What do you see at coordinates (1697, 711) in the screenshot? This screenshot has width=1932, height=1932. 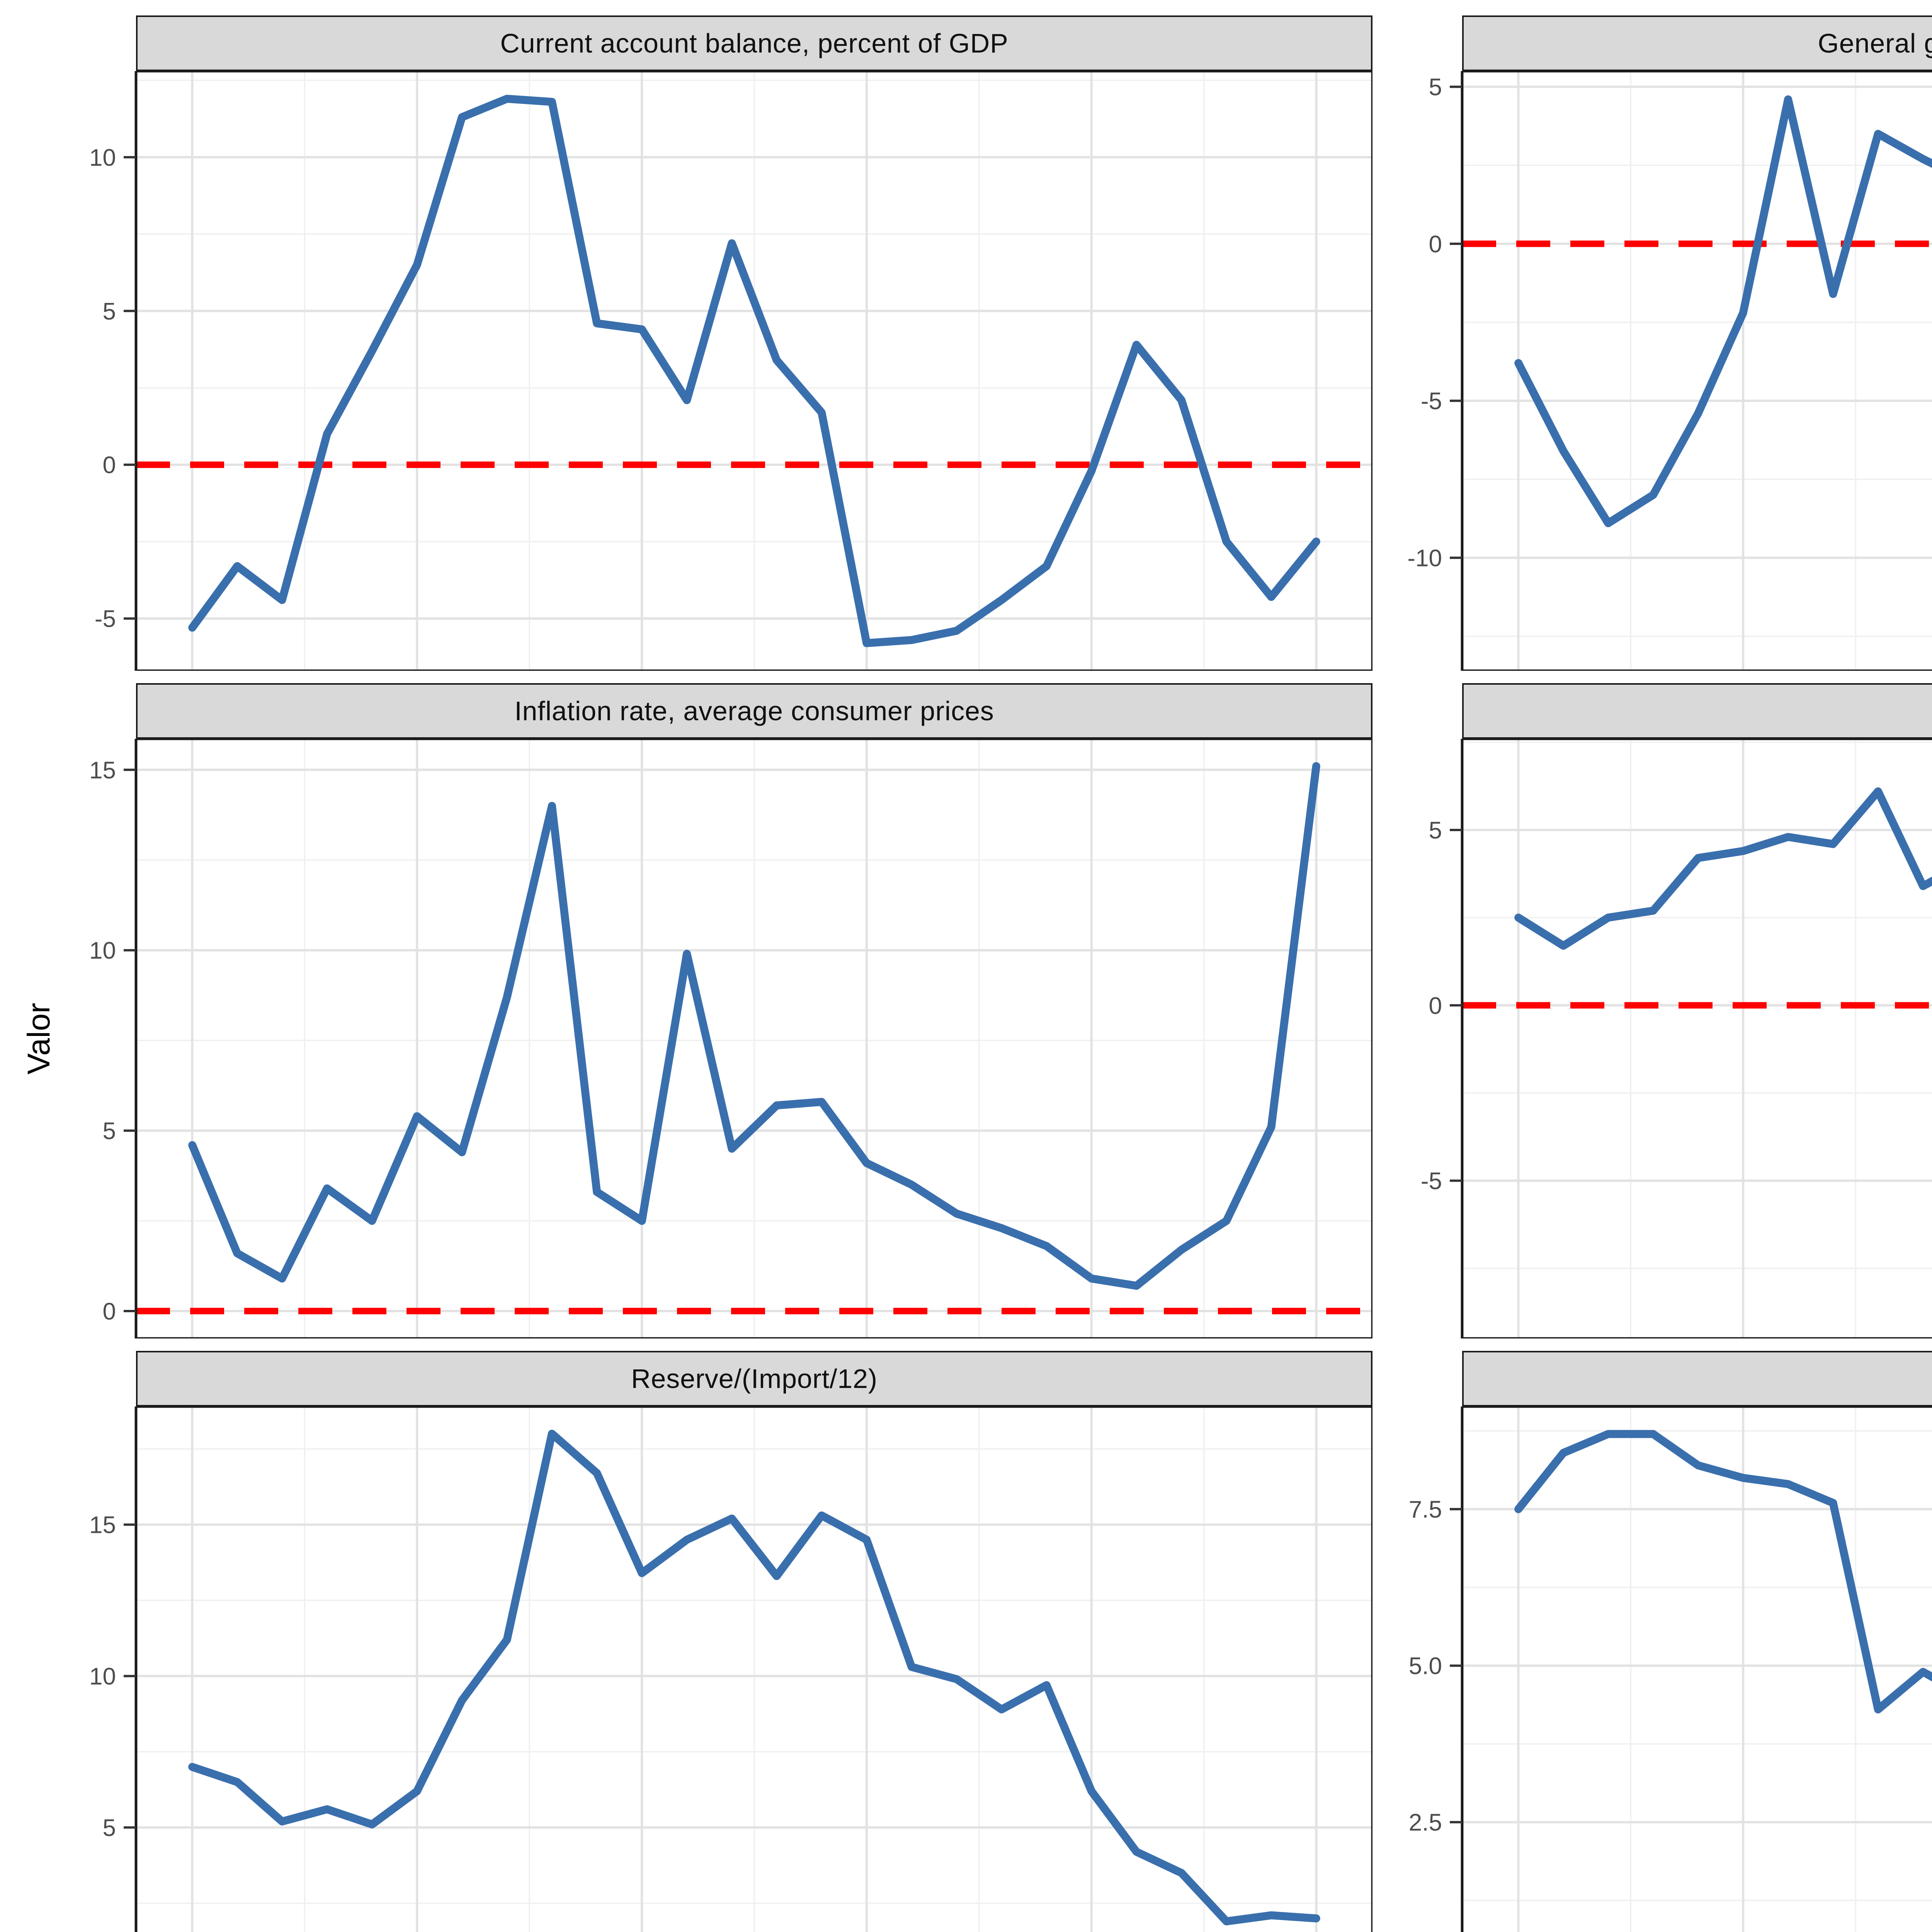 I see `facet-strip-gdp-growth: Real GDP growth` at bounding box center [1697, 711].